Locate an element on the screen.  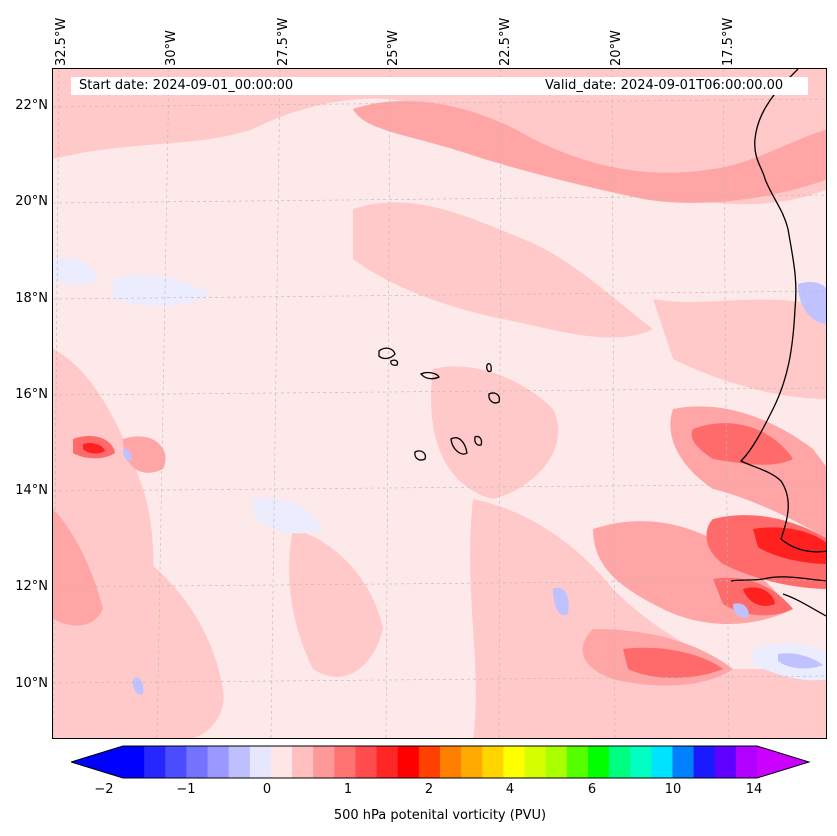
lon-label-30w: 30°W is located at coordinates (171, 48).